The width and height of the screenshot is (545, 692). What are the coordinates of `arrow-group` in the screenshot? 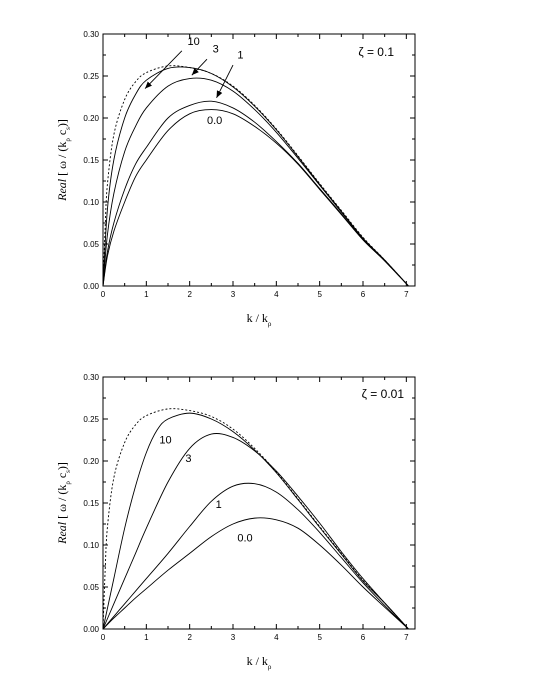 It's located at (189, 74).